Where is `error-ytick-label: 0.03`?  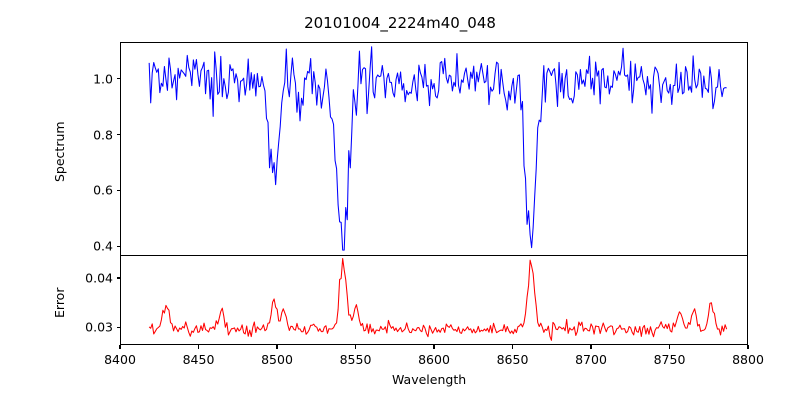
error-ytick-label: 0.03 is located at coordinates (99, 327).